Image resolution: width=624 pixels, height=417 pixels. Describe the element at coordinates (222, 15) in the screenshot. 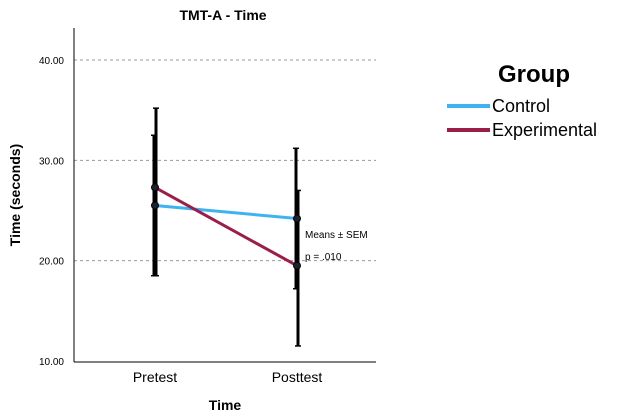

I see `chart-title: TMT-A - Time` at that location.